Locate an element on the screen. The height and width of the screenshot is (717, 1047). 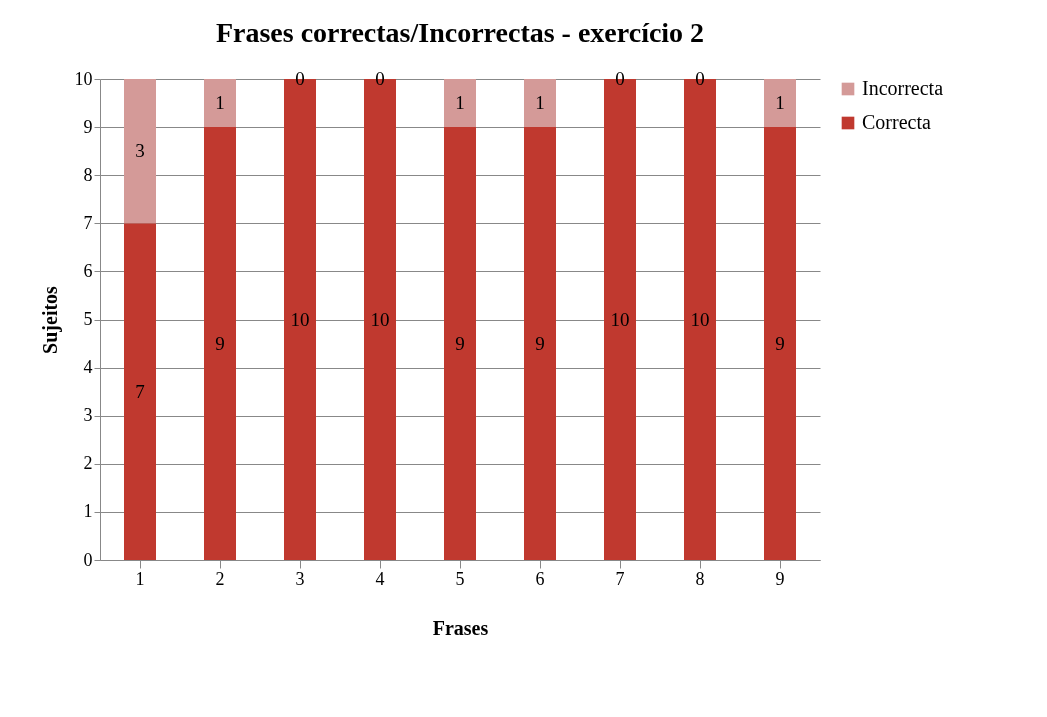
legend-label: Incorrecta is located at coordinates (903, 88).